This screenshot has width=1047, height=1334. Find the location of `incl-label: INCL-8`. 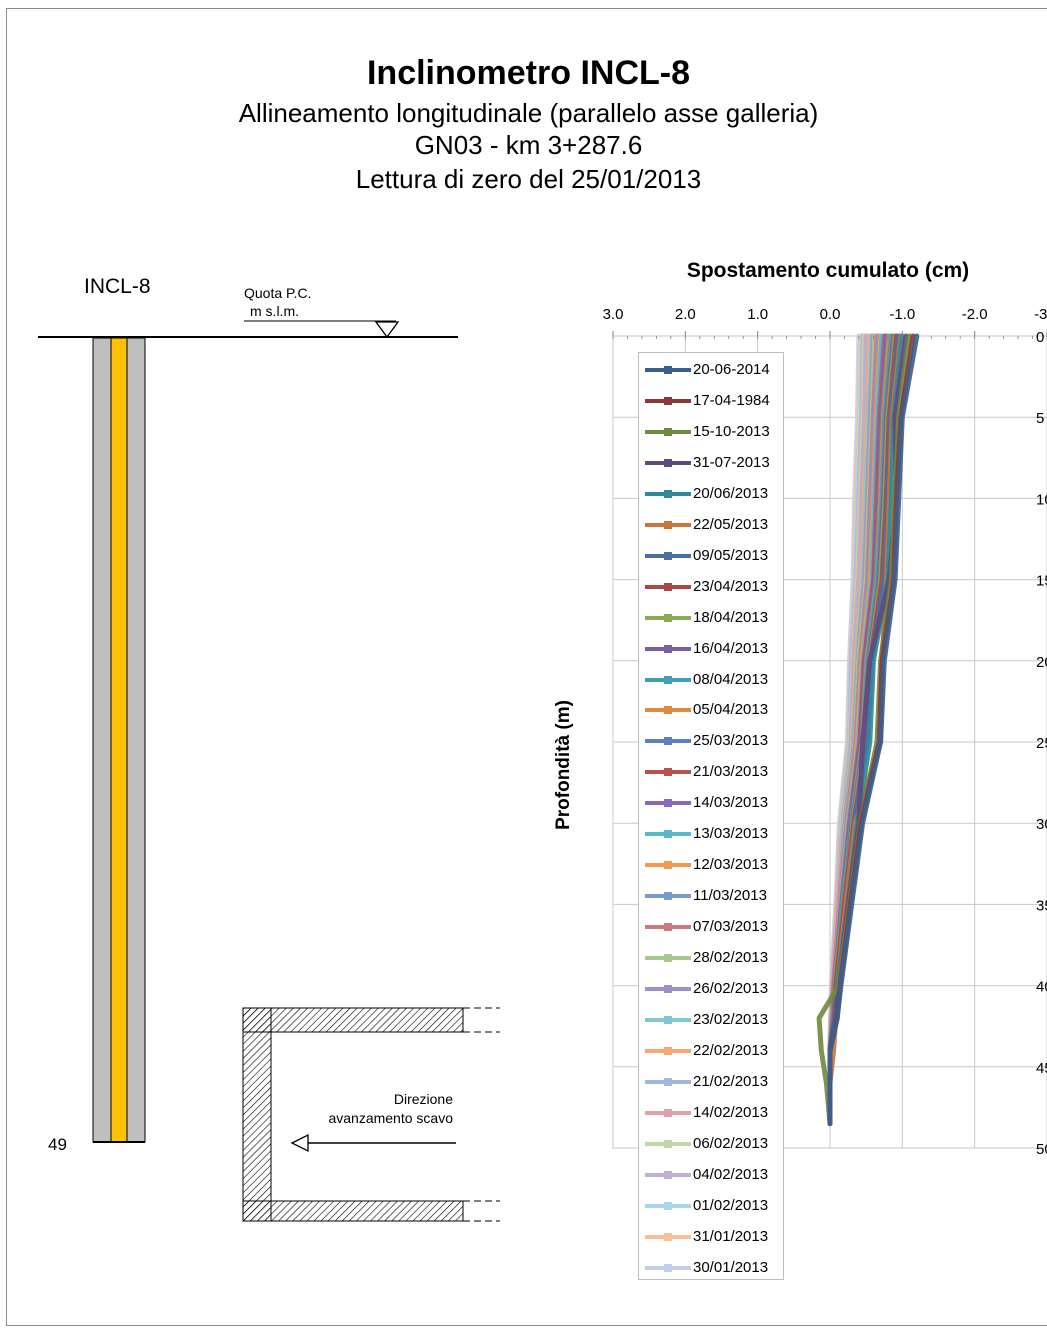

incl-label: INCL-8 is located at coordinates (117, 286).